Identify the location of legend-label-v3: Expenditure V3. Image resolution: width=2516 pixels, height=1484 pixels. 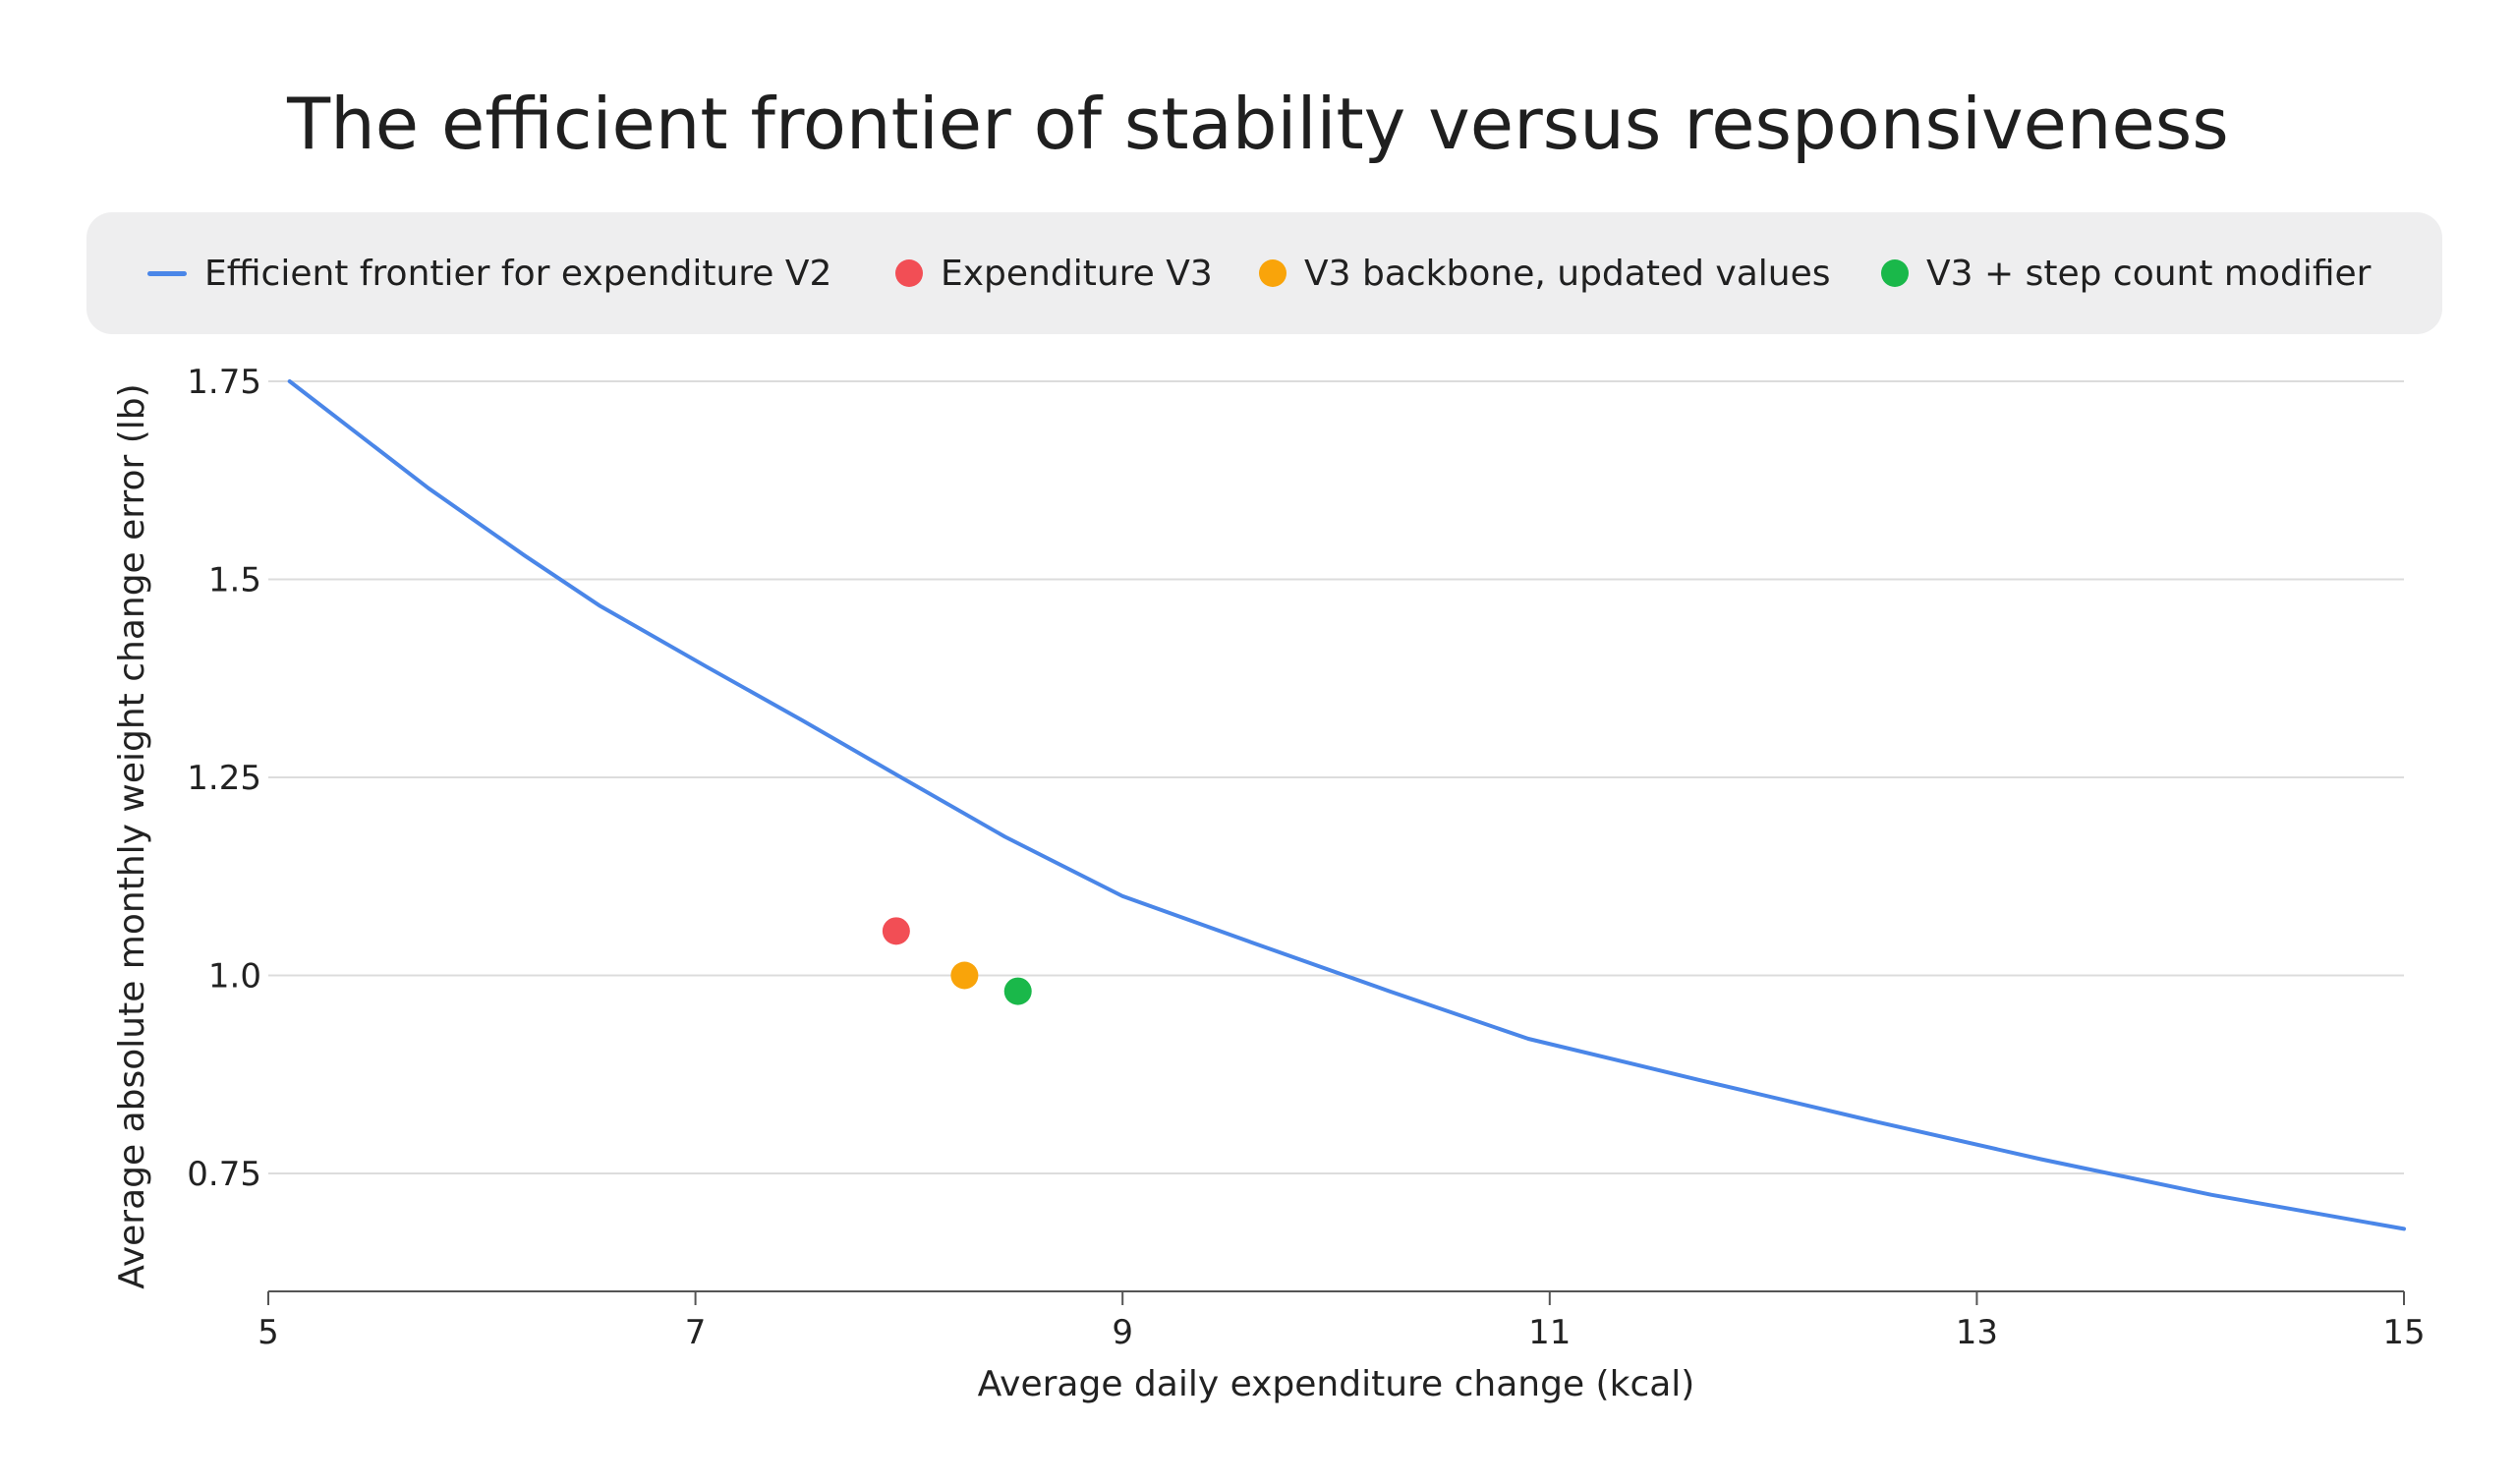
(1077, 273).